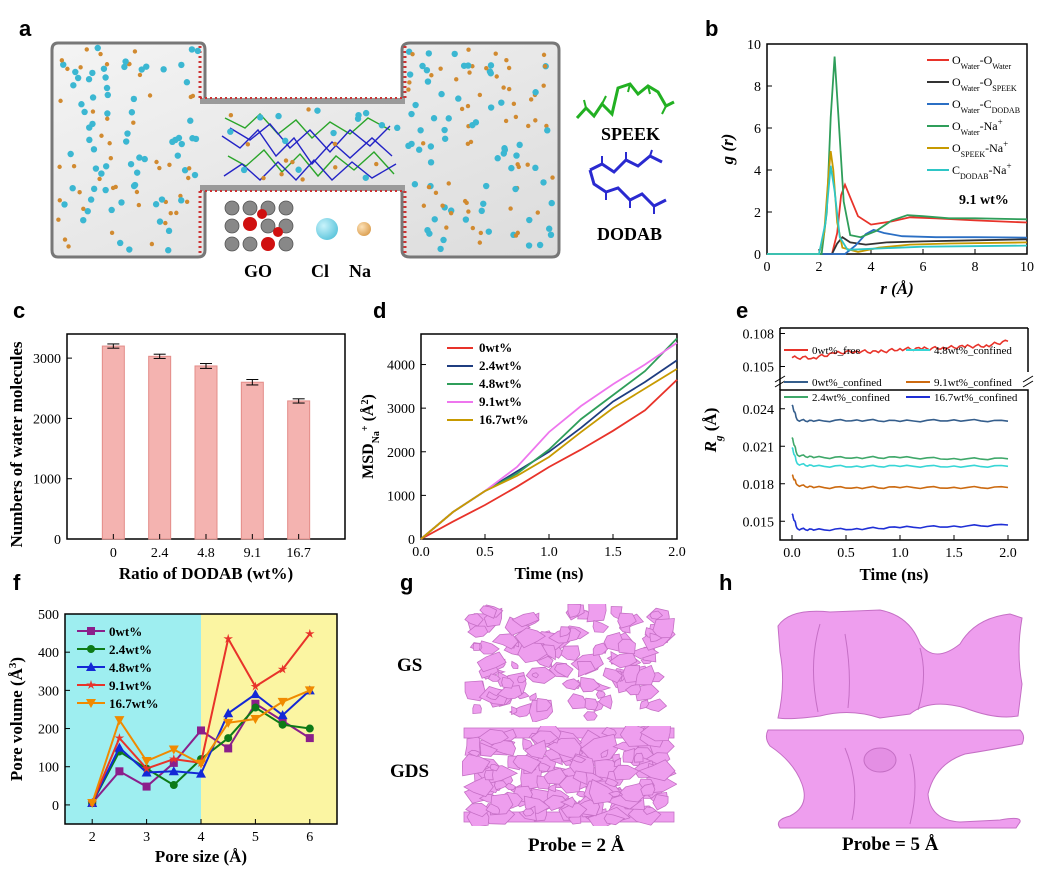 The width and height of the screenshot is (1044, 871). I want to click on x-axis-label: Pore size (Å), so click(201, 856).